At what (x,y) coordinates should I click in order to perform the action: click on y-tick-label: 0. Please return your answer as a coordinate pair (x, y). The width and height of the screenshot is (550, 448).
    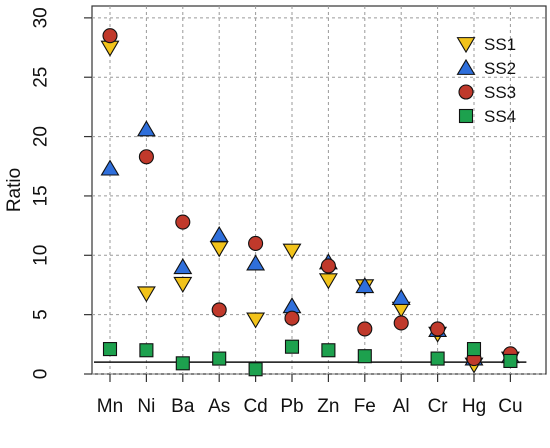
    Looking at the image, I should click on (41, 374).